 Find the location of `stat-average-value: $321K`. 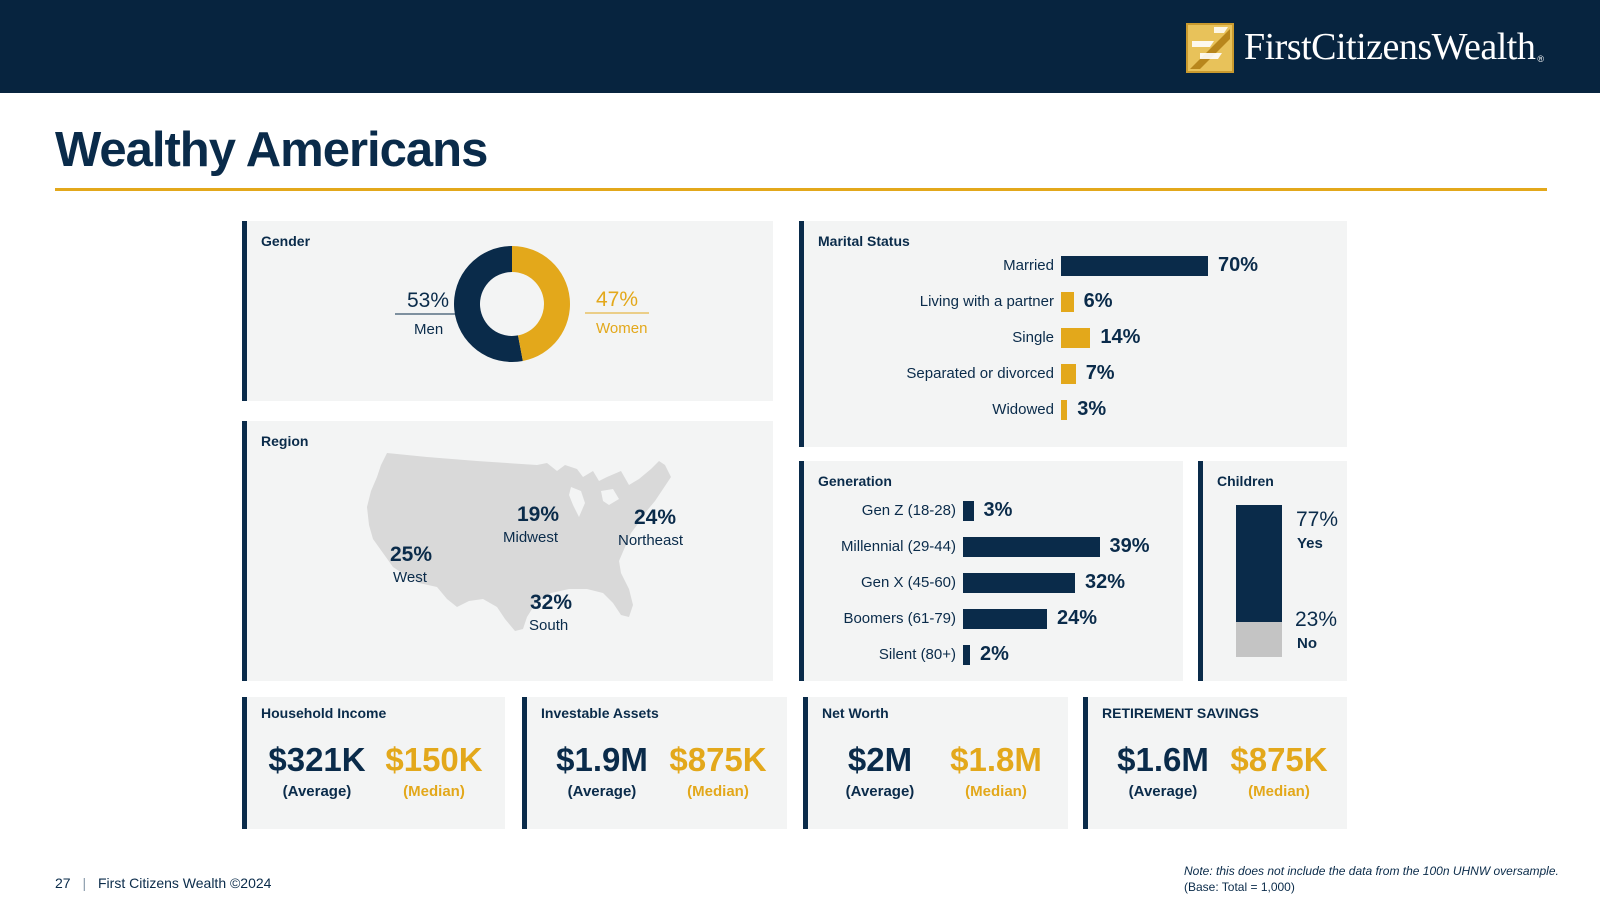

stat-average-value: $321K is located at coordinates (317, 759).